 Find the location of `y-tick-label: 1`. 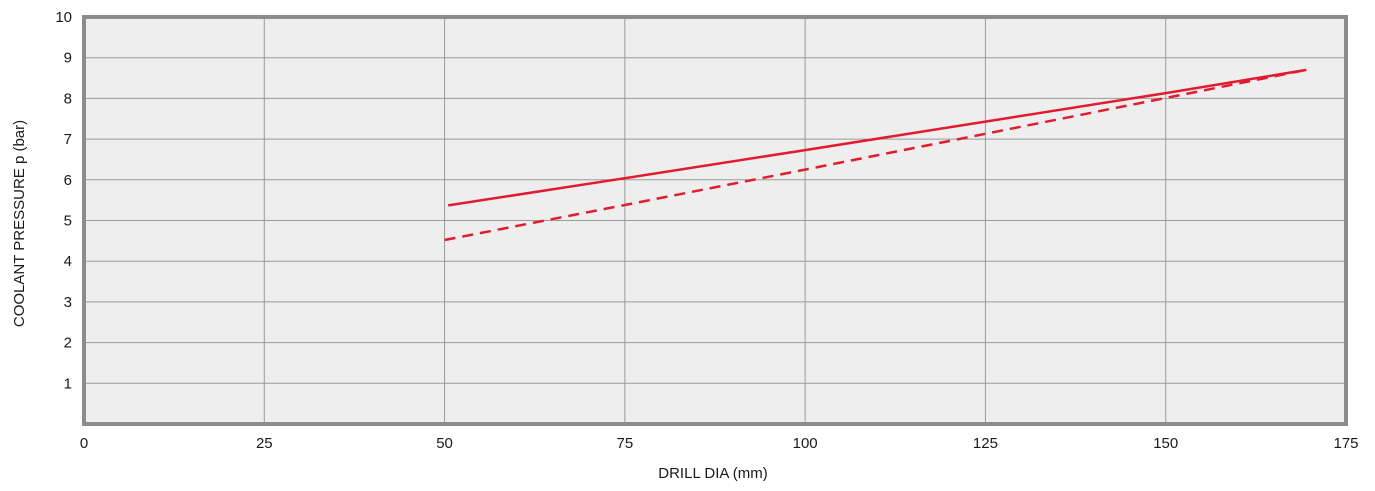

y-tick-label: 1 is located at coordinates (68, 383).